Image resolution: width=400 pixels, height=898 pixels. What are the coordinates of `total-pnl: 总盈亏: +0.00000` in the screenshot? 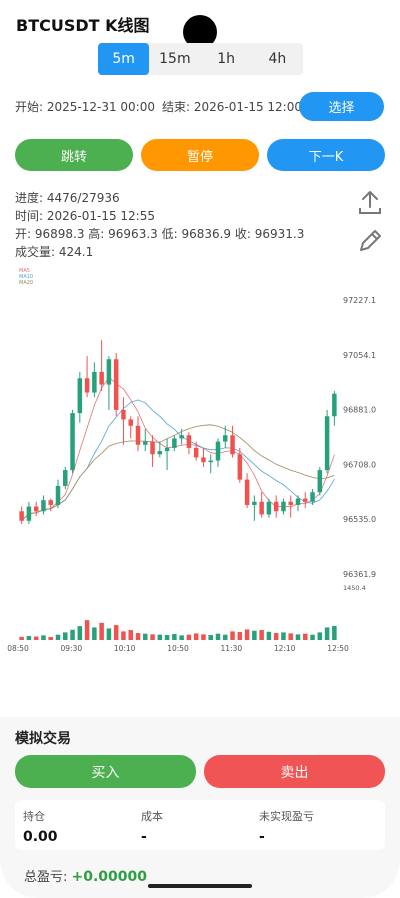 It's located at (85, 875).